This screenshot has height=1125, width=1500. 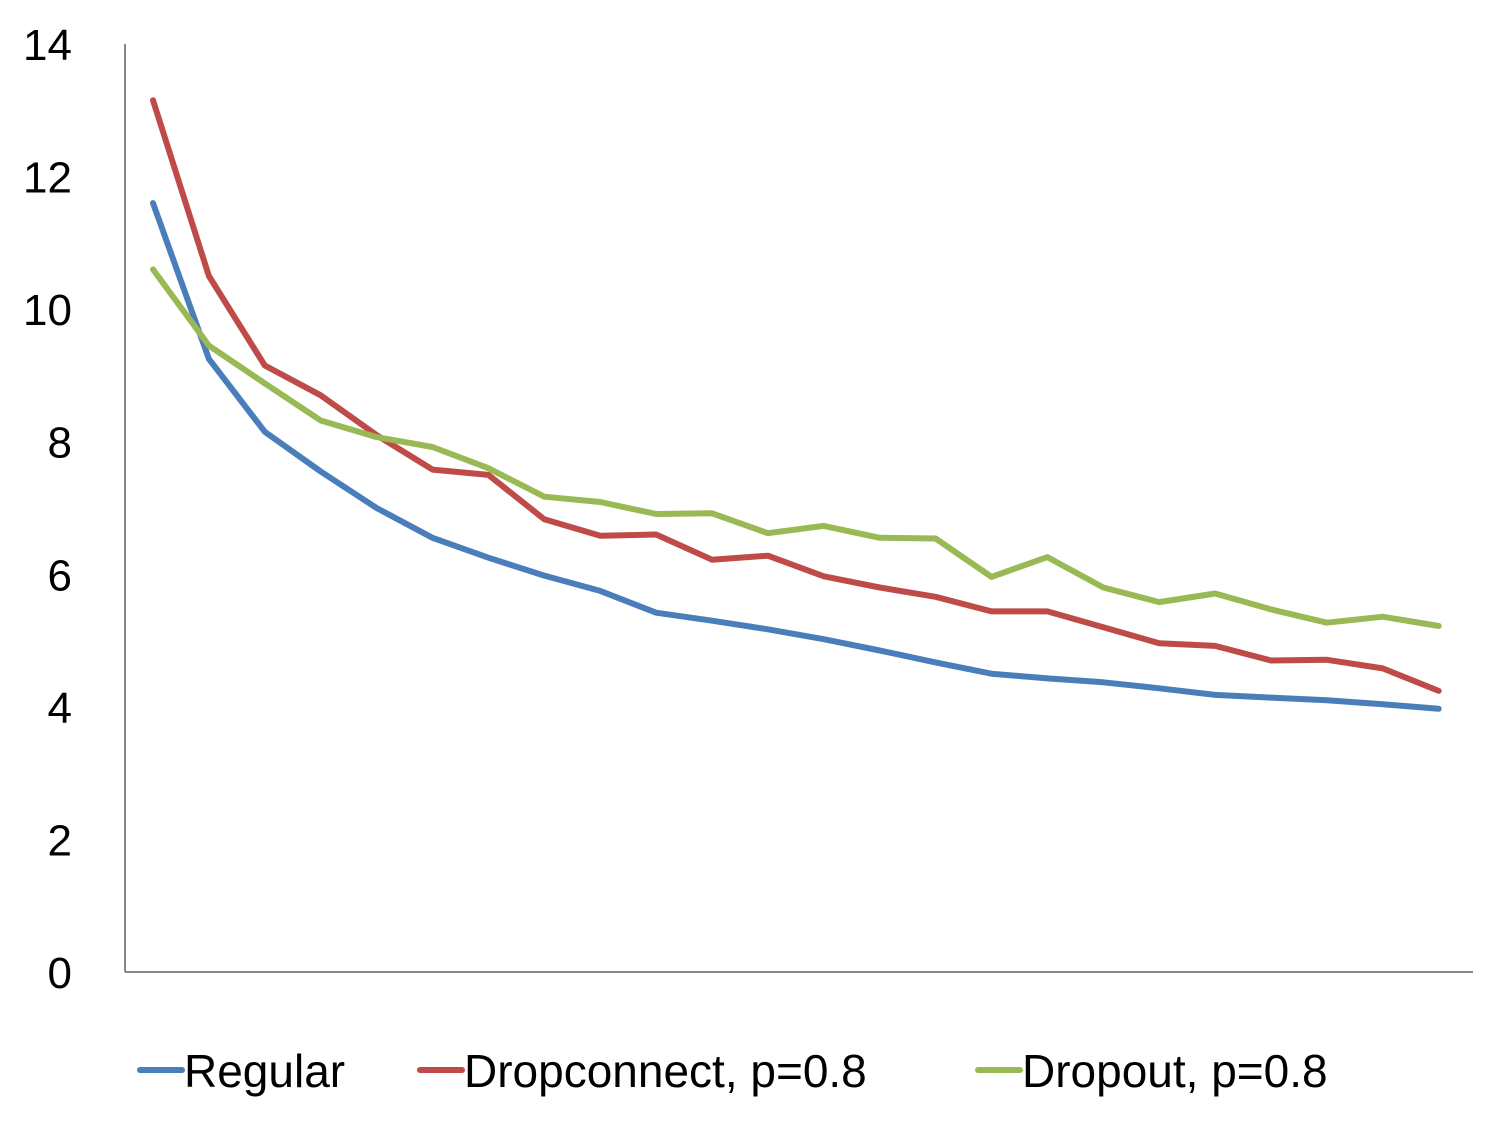 I want to click on y-tick-label: 14, so click(x=47, y=45).